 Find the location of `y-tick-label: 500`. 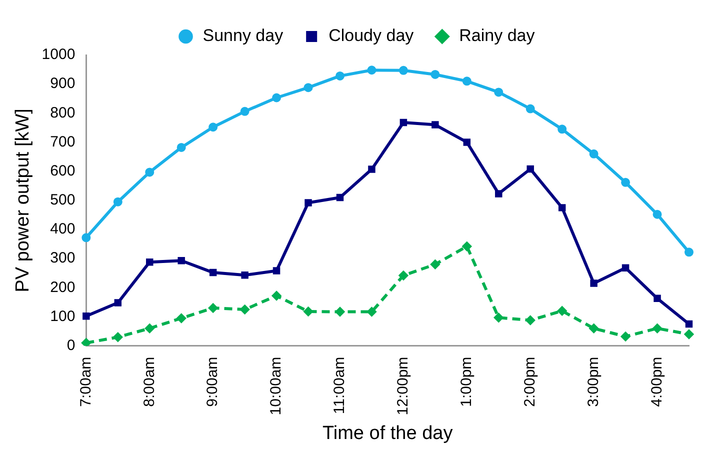

y-tick-label: 500 is located at coordinates (63, 200).